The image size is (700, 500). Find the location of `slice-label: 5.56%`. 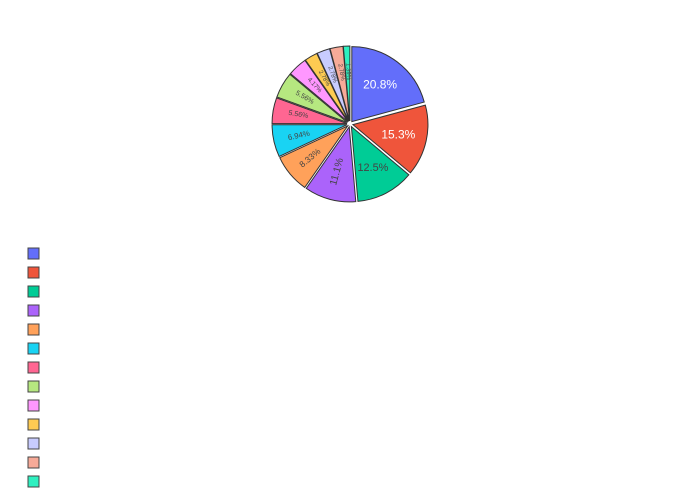

slice-label: 5.56% is located at coordinates (299, 115).